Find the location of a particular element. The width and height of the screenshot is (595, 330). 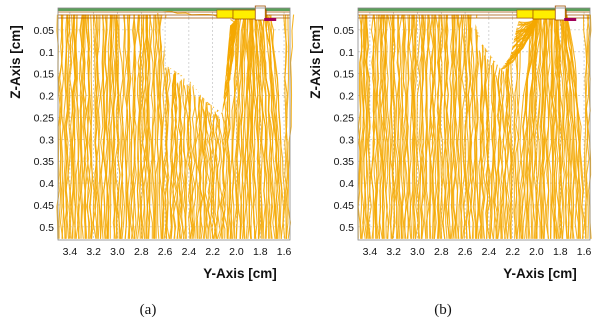

y-tick-label-2: 0.15 is located at coordinates (344, 75).